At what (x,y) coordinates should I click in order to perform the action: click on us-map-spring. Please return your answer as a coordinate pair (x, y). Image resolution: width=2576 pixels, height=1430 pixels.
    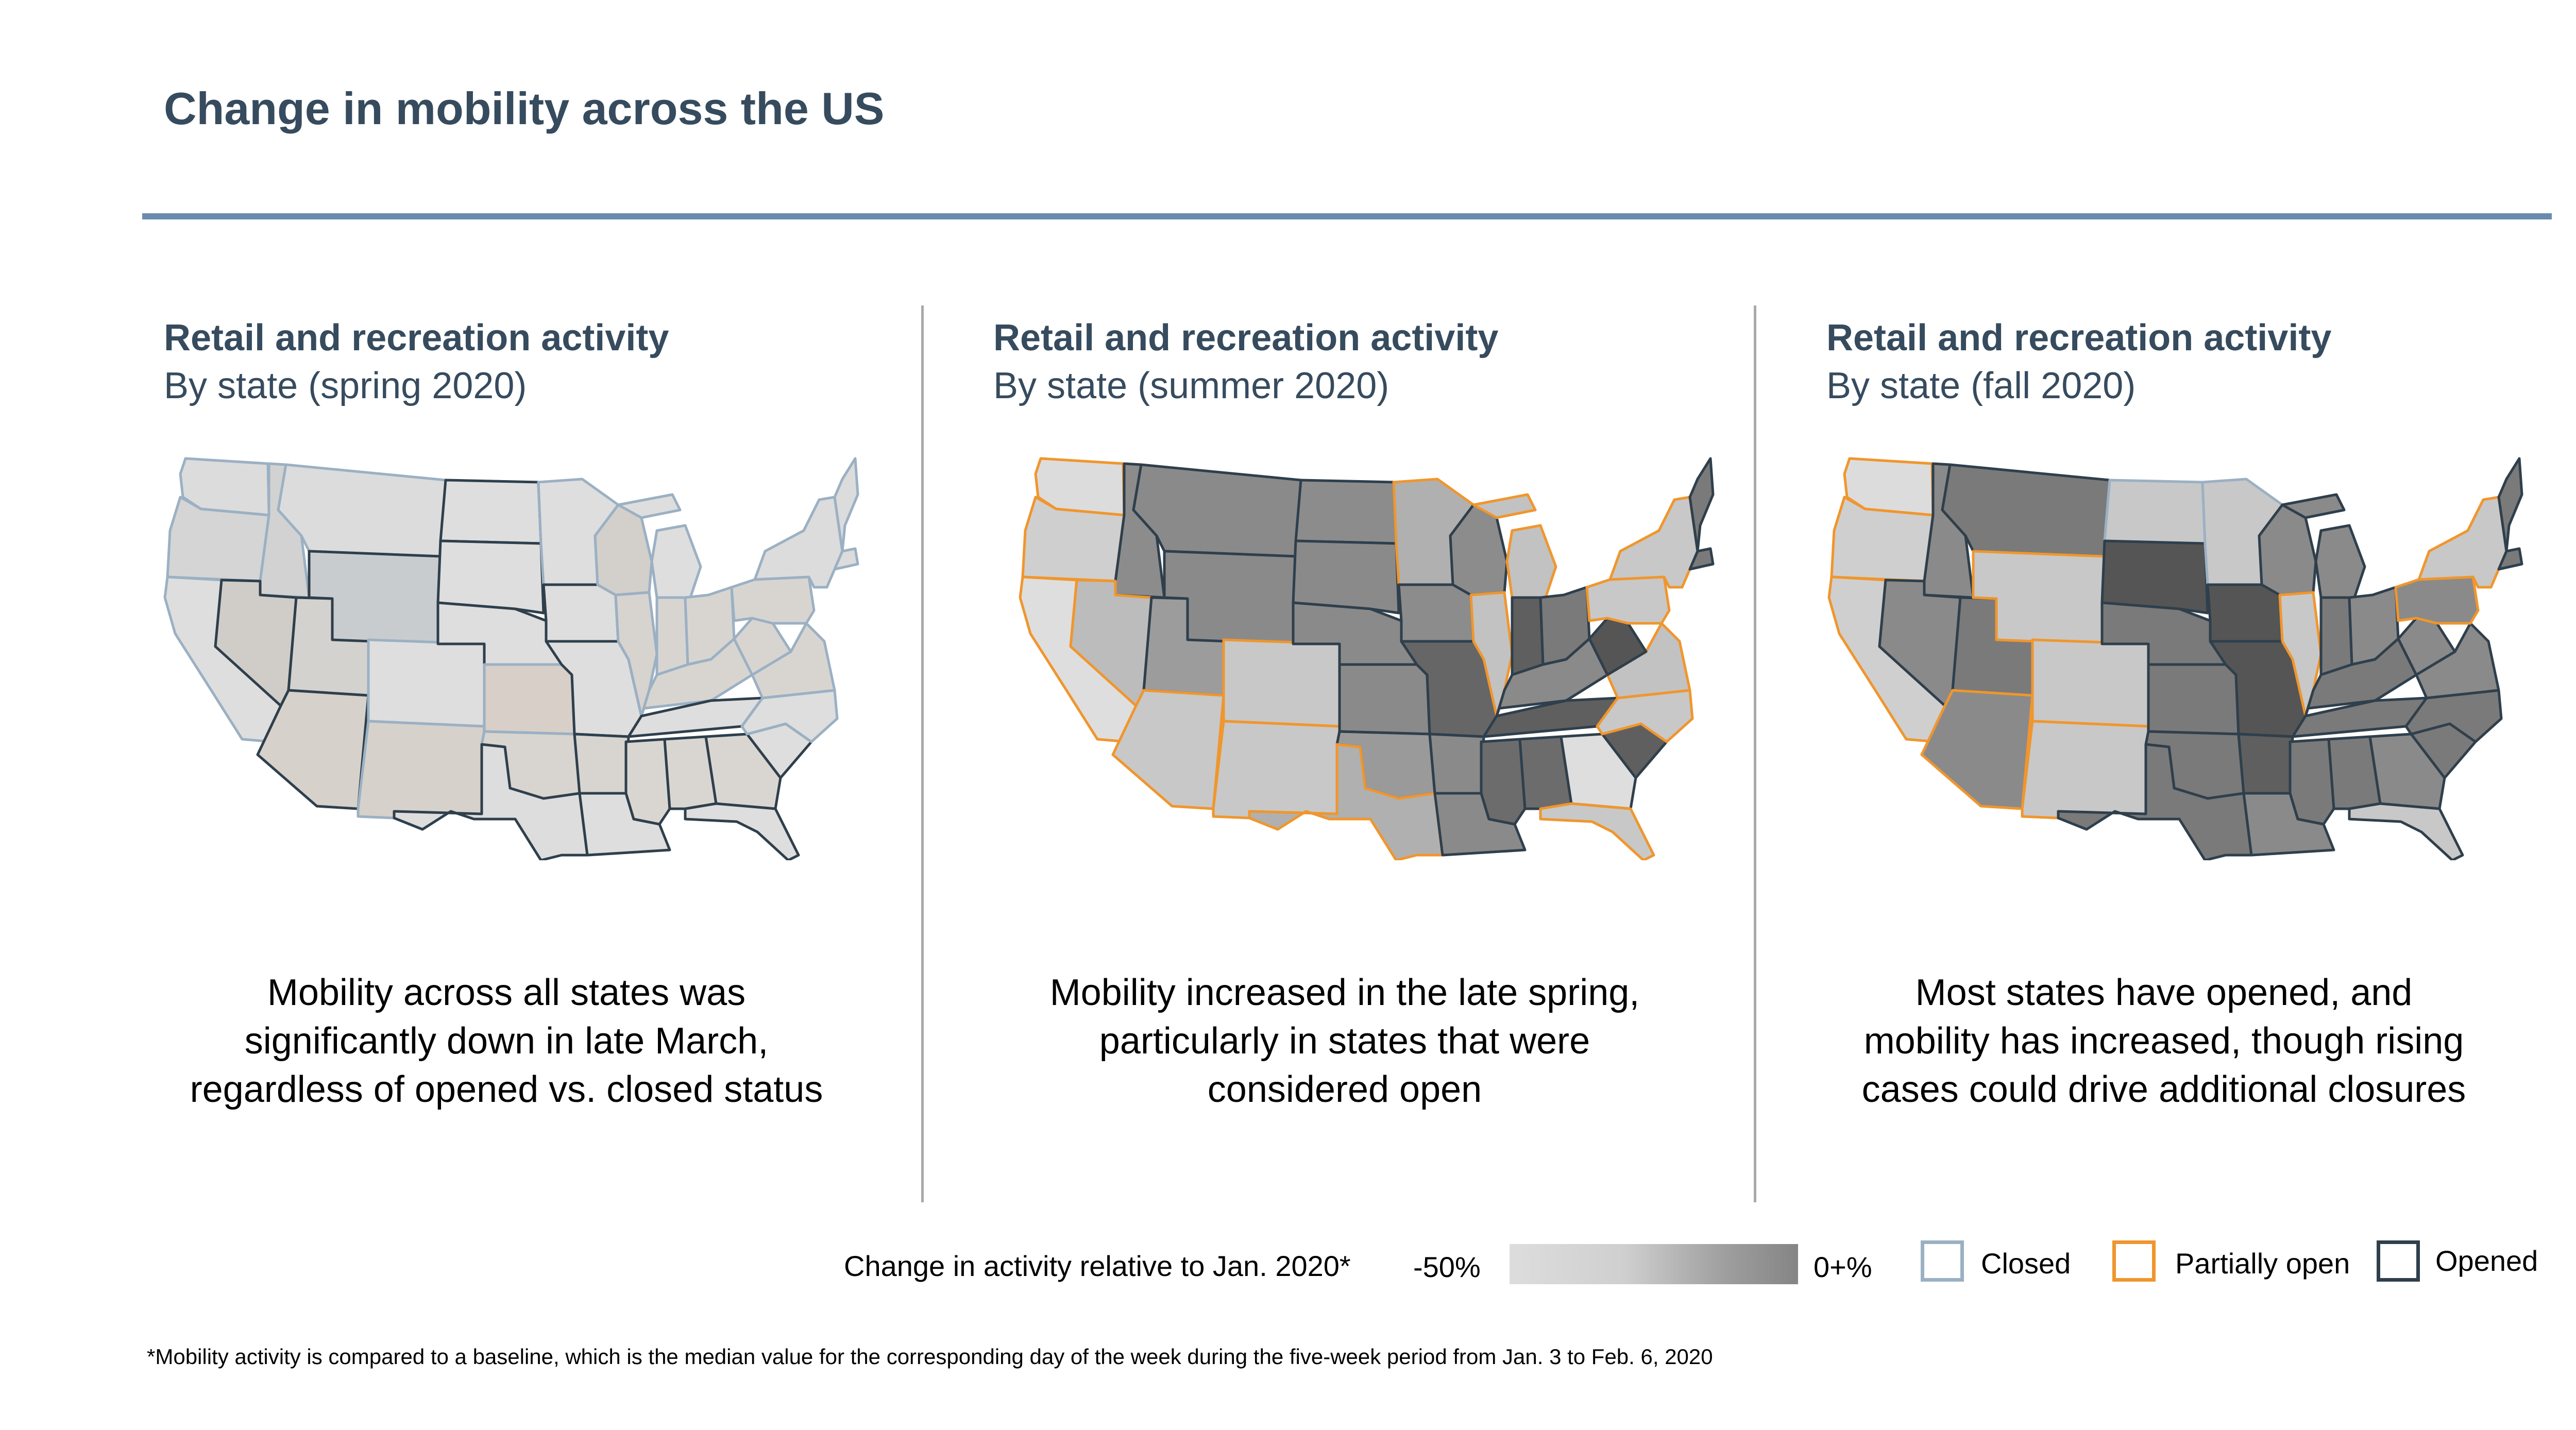
    Looking at the image, I should click on (511, 658).